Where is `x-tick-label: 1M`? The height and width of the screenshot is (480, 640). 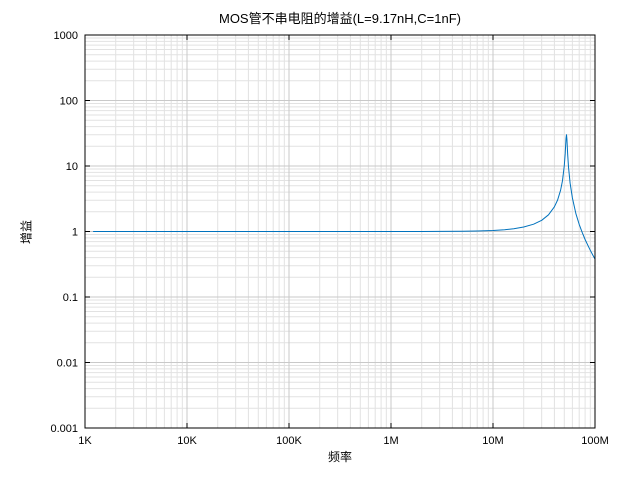 x-tick-label: 1M is located at coordinates (390, 441).